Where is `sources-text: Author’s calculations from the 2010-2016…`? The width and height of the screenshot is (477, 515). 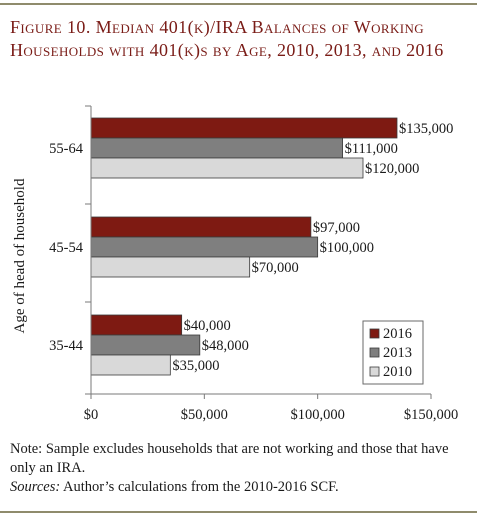
sources-text: Author’s calculations from the 2010-2016… is located at coordinates (199, 487).